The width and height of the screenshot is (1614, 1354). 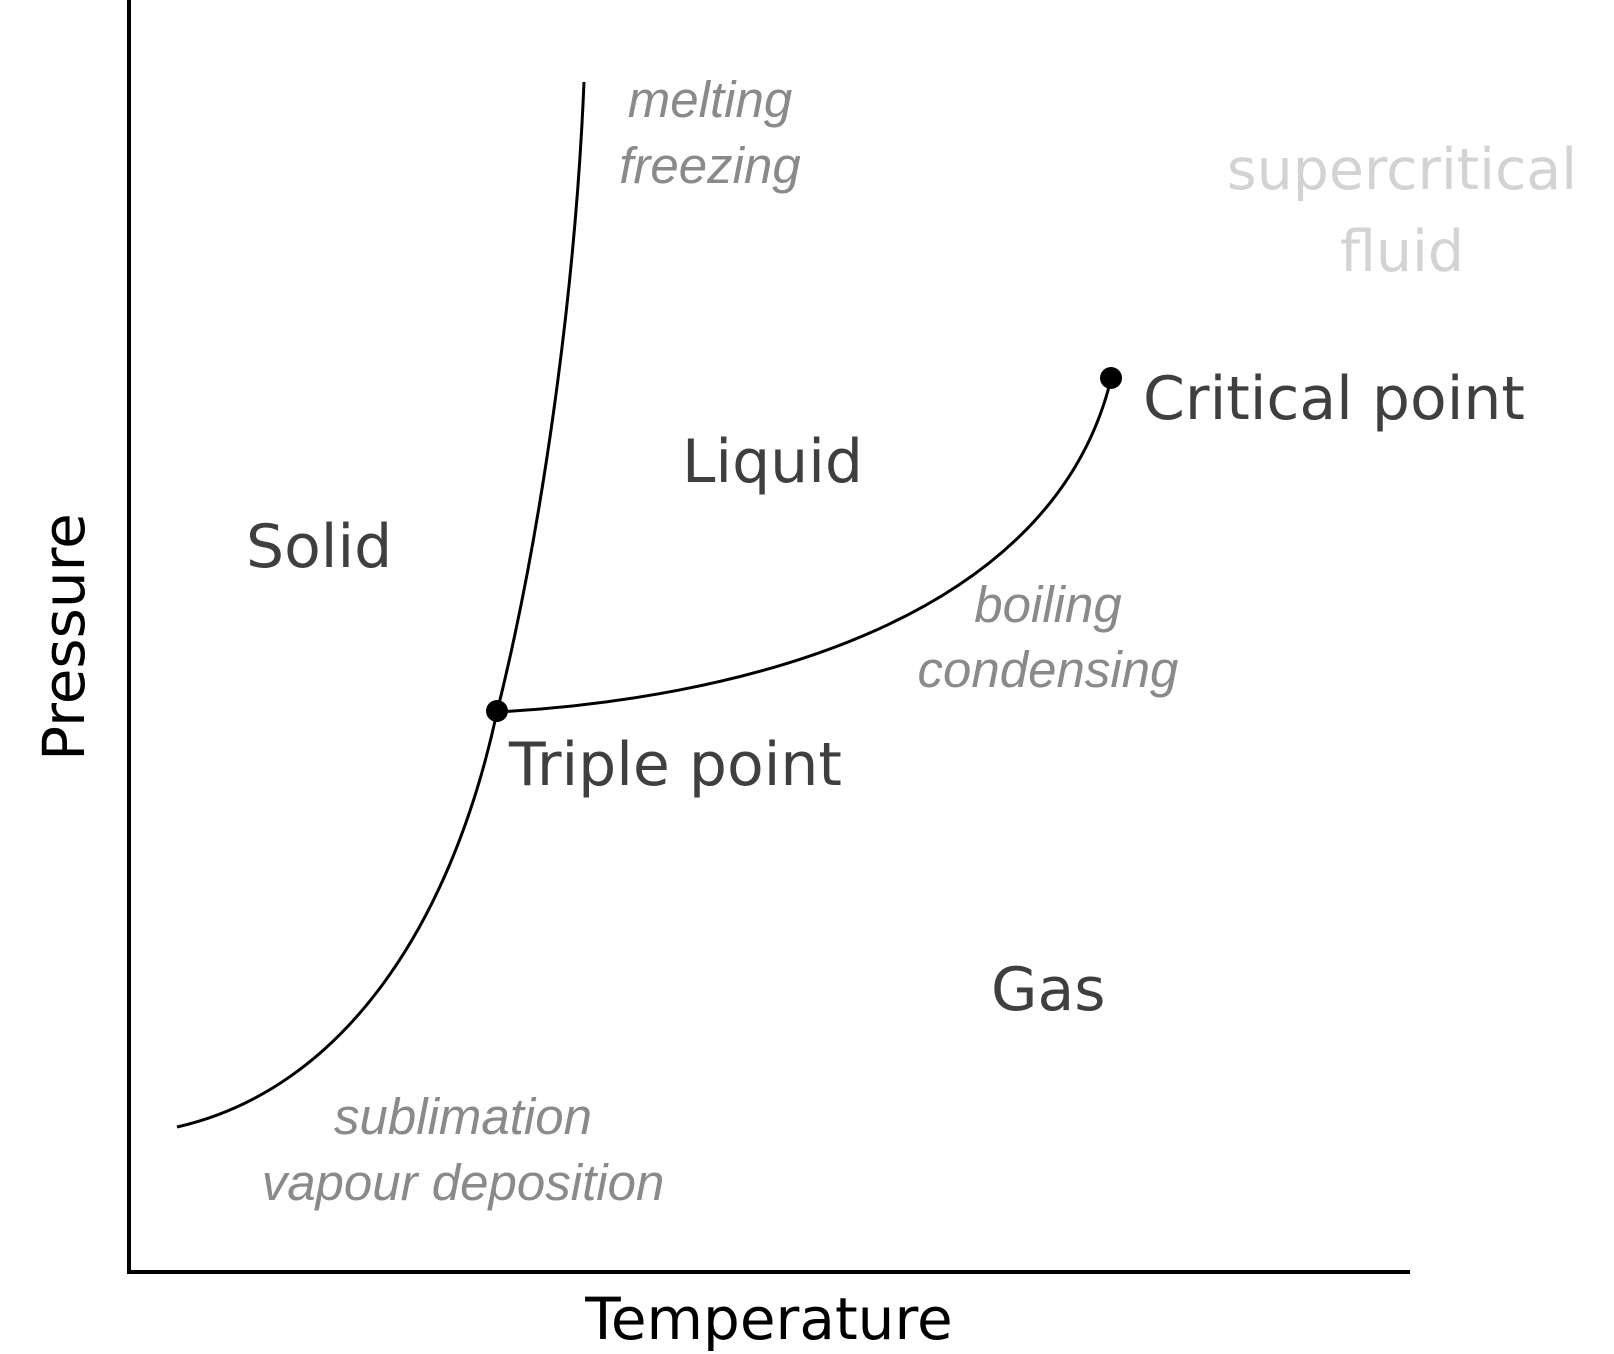 I want to click on sublimation-label: sublimation, so click(x=463, y=1116).